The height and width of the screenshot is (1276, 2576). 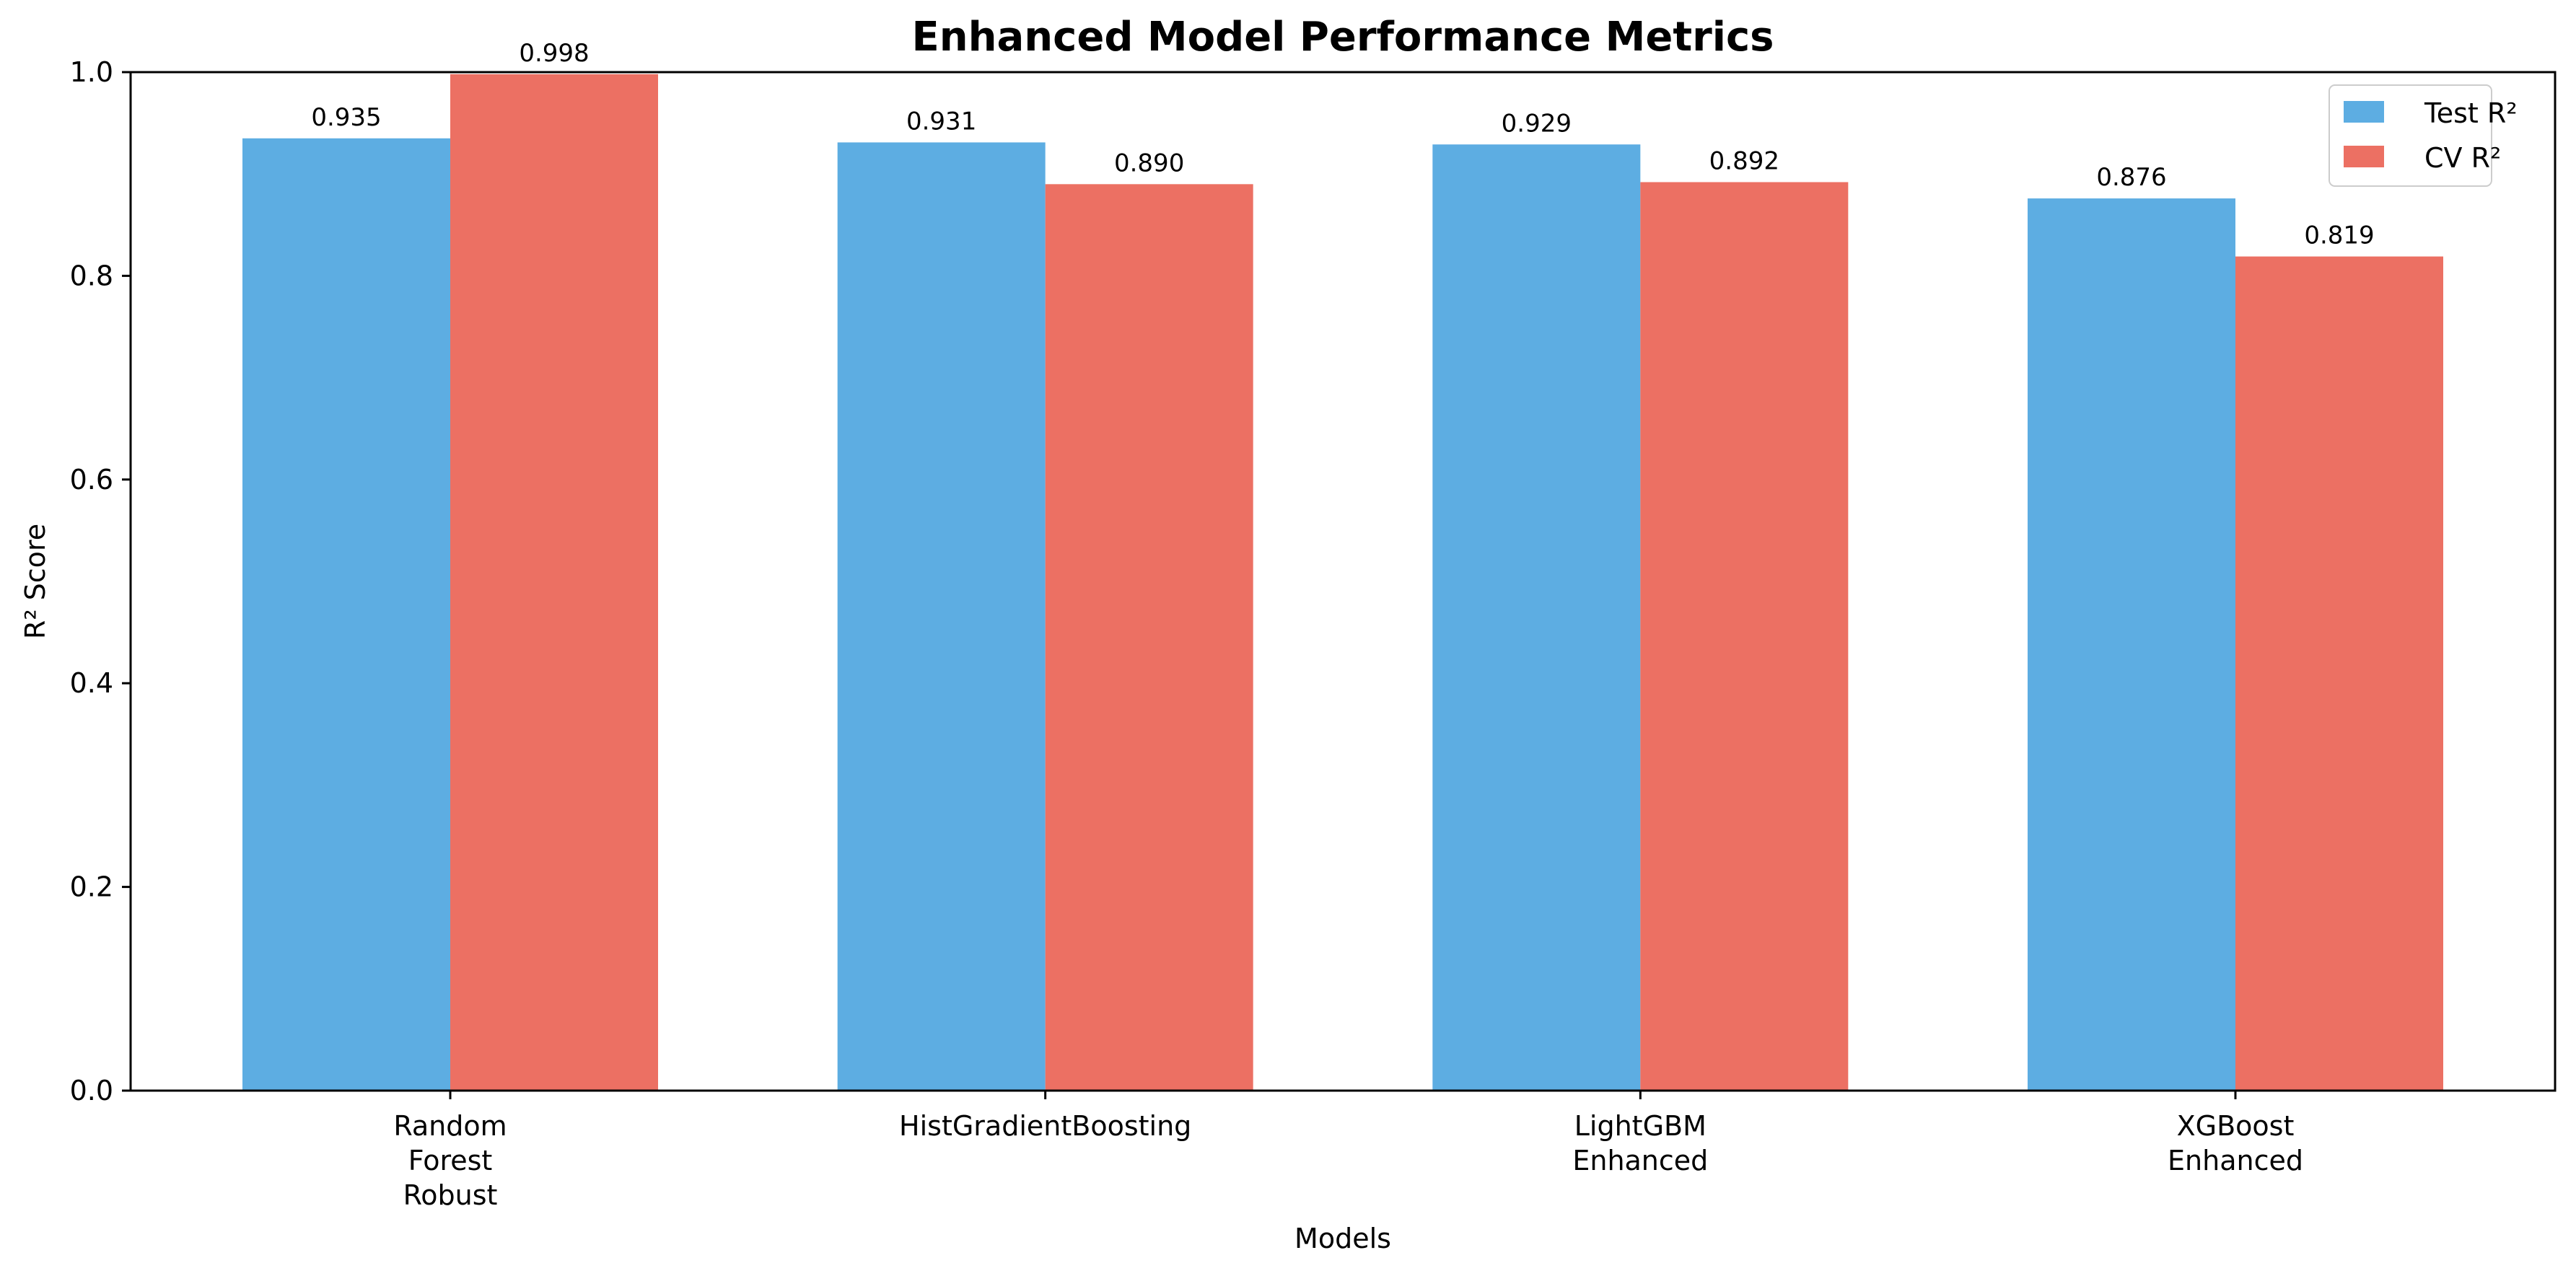 I want to click on data-label-cv-r2-0: 0.998, so click(x=554, y=53).